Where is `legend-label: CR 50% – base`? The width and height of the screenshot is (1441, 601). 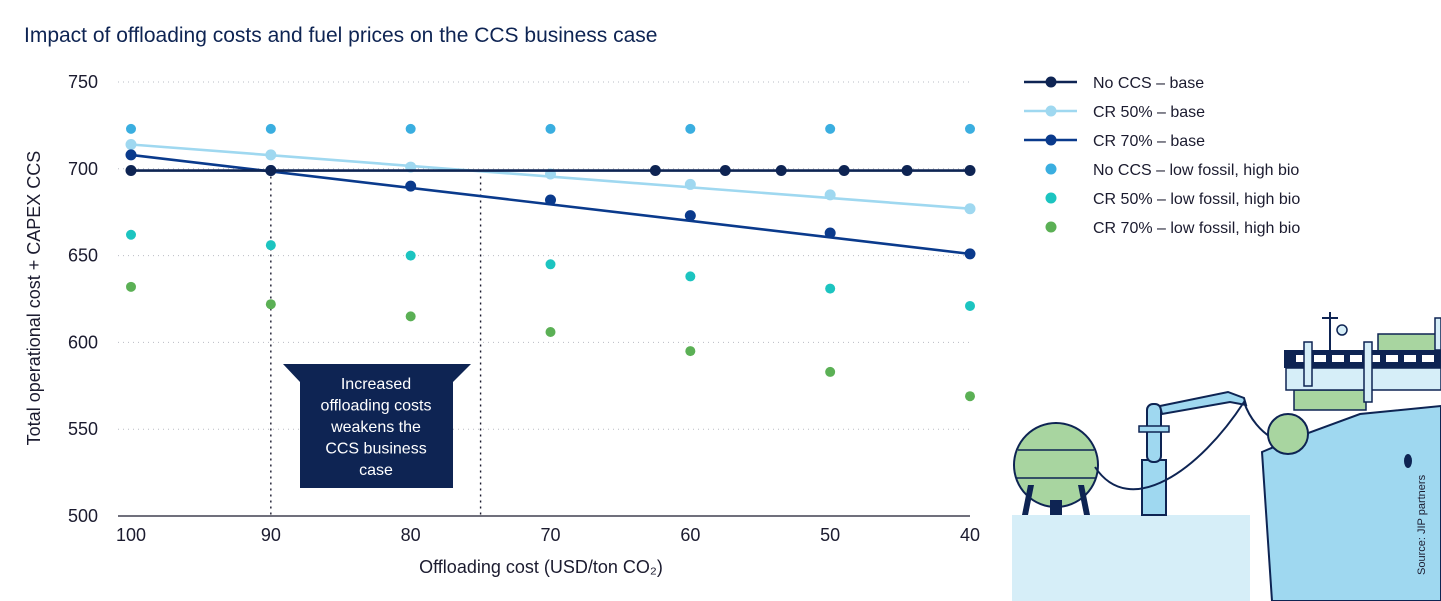 legend-label: CR 50% – base is located at coordinates (1149, 112).